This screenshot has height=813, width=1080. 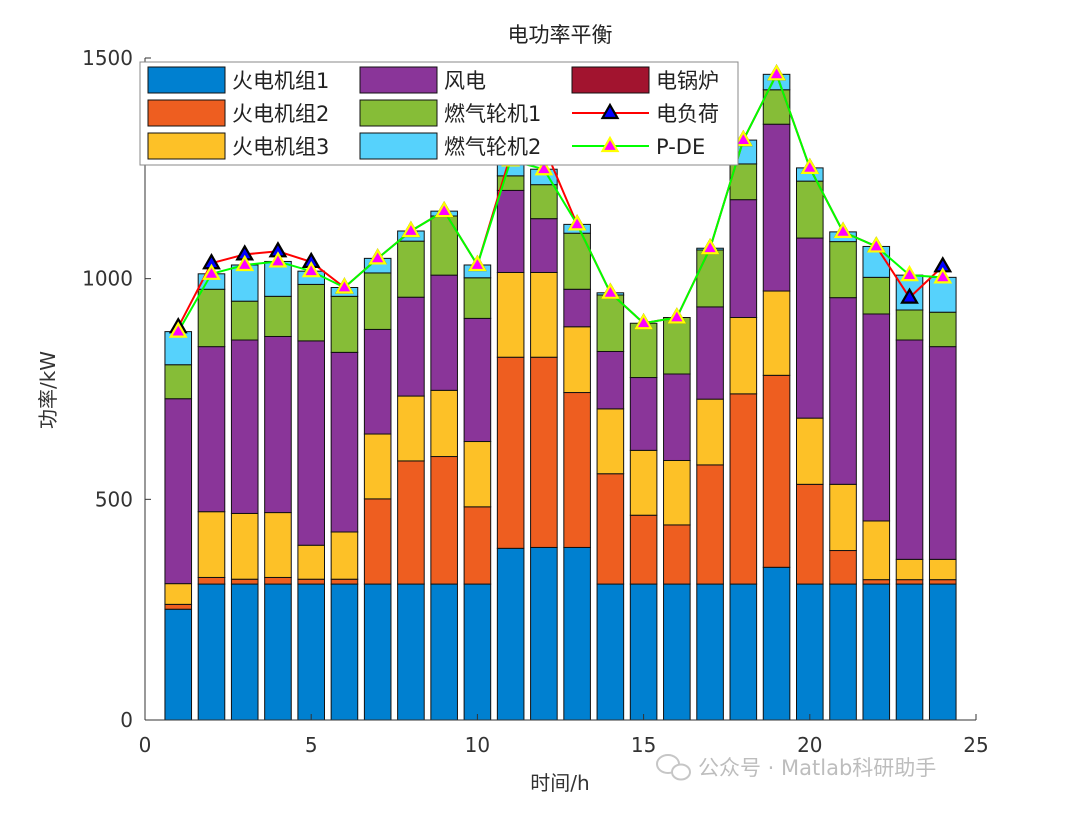 What do you see at coordinates (909, 295) in the screenshot?
I see `load-marker` at bounding box center [909, 295].